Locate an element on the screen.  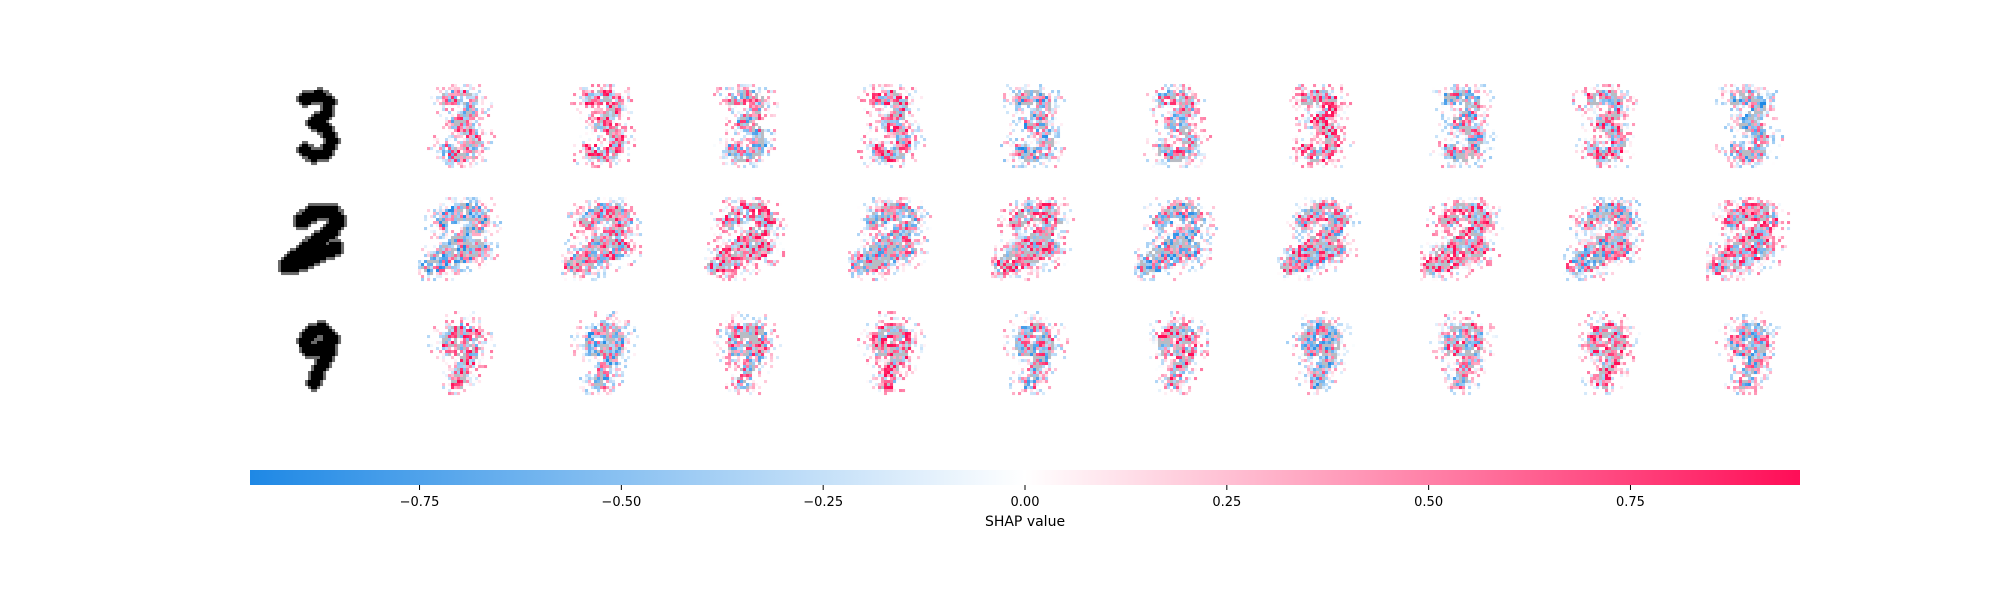
colorbar-tick-label: 0.00 is located at coordinates (1025, 502).